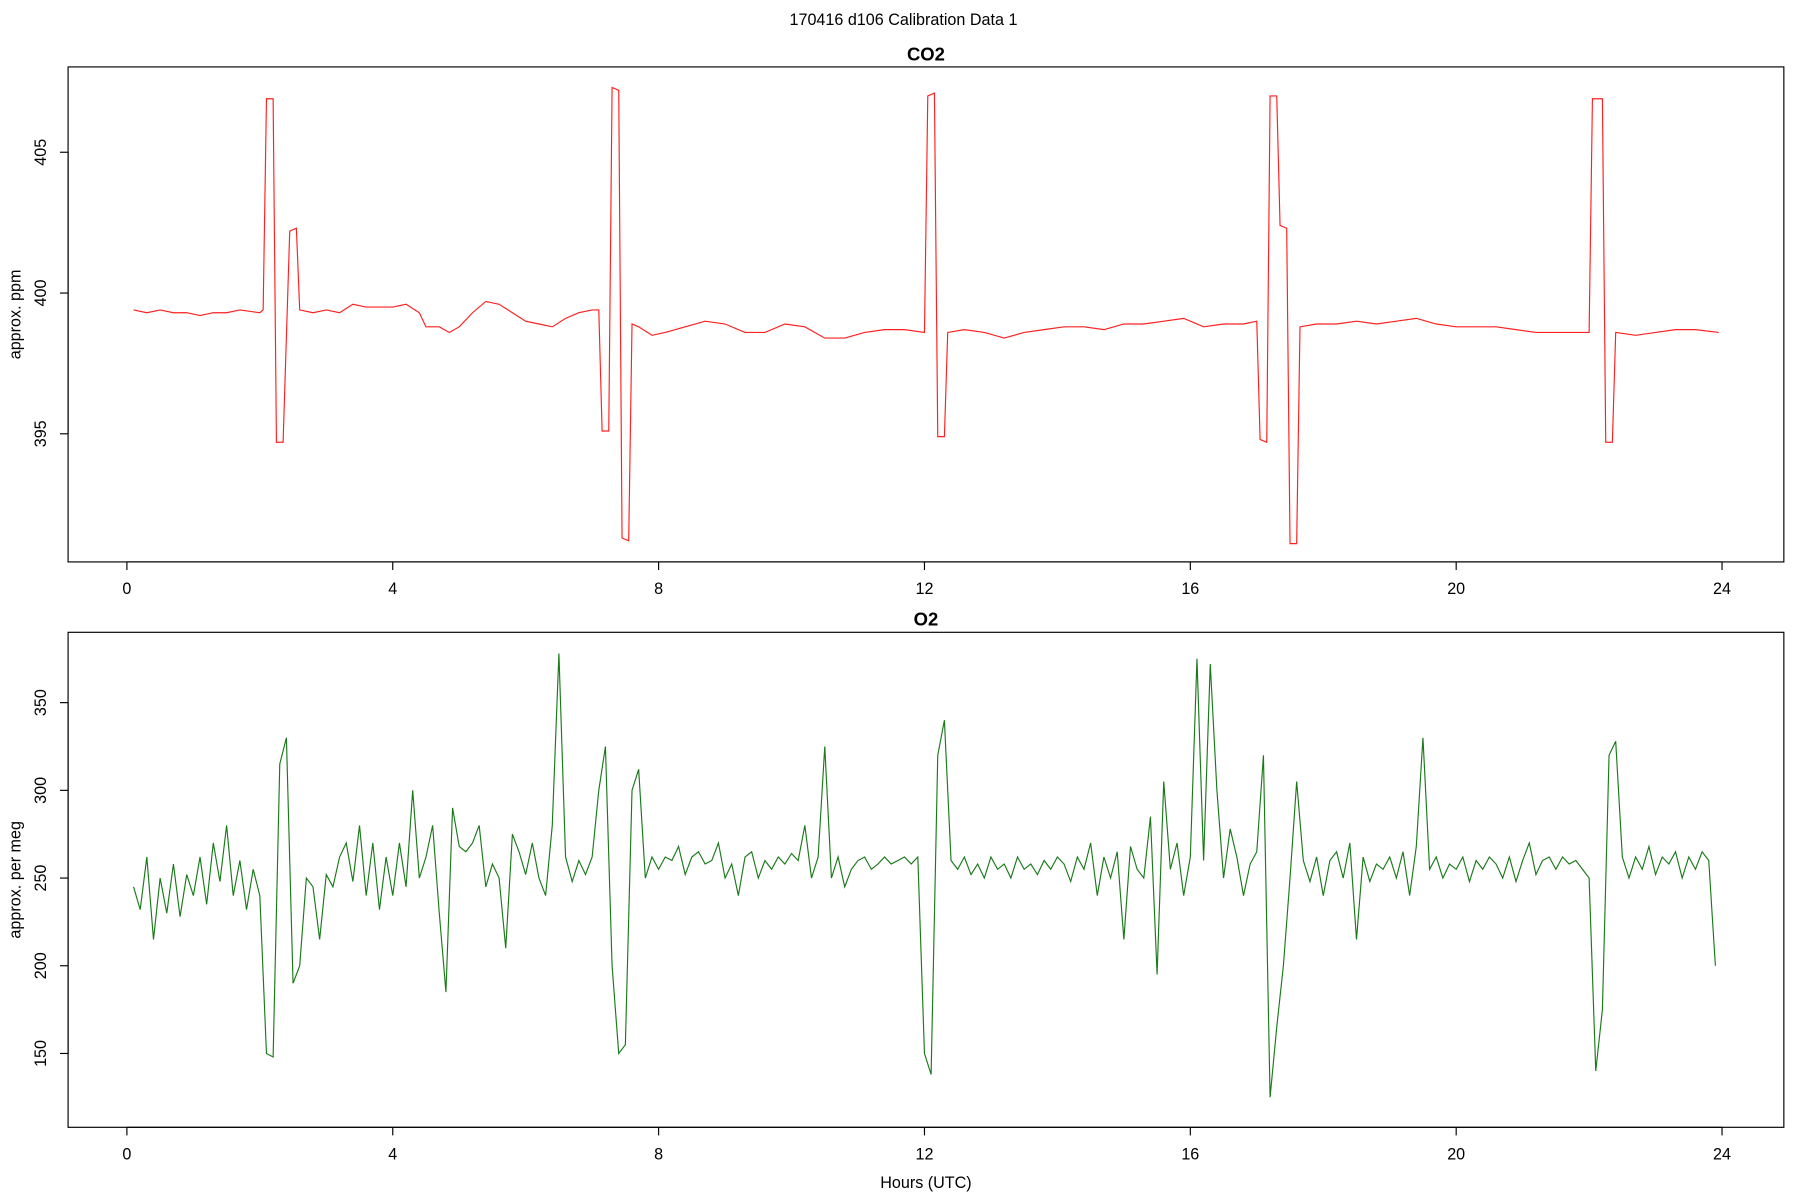  Describe the element at coordinates (41, 1053) in the screenshot. I see `y-tick-label: 150` at that location.